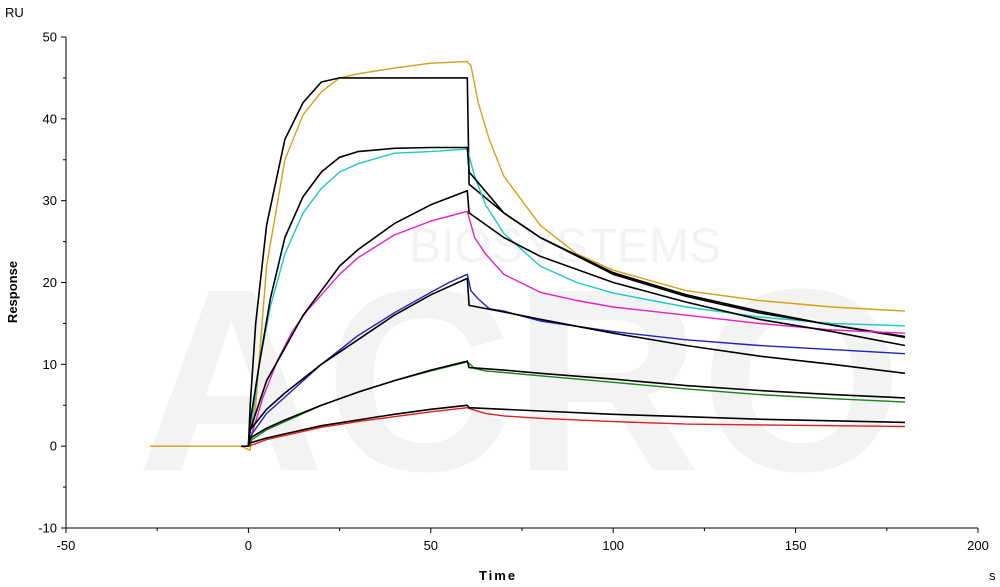 The width and height of the screenshot is (1000, 587). I want to click on x-tick-label: -50, so click(66, 545).